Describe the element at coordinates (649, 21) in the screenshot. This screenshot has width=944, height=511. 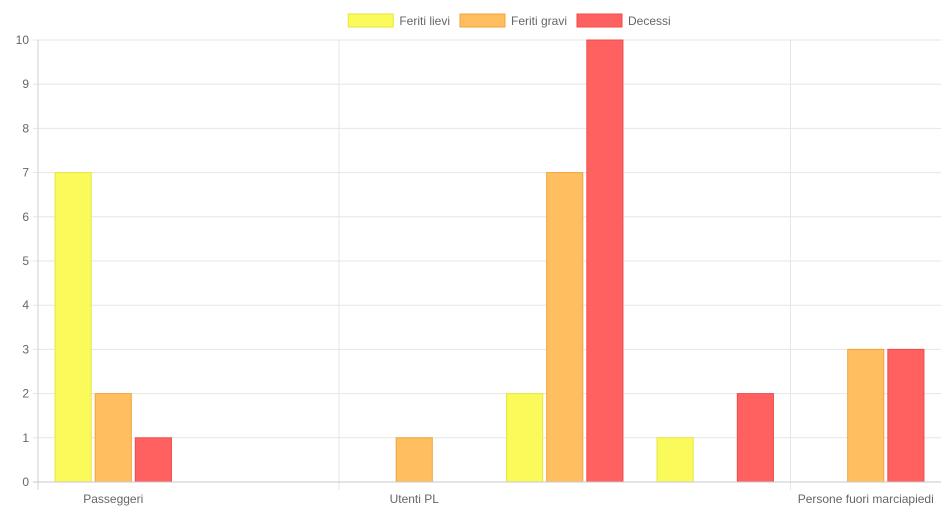
I see `legend-label: Decessi` at that location.